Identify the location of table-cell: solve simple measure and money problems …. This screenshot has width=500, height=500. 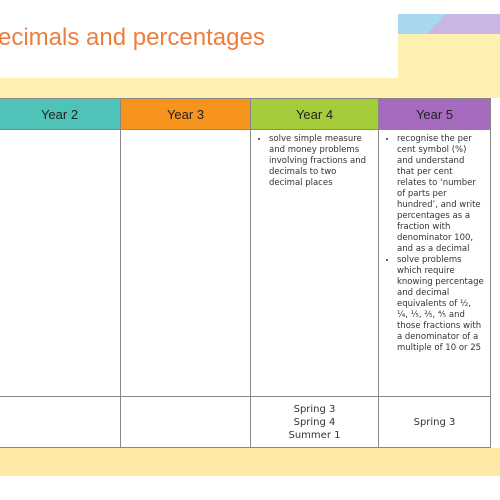
(314, 263).